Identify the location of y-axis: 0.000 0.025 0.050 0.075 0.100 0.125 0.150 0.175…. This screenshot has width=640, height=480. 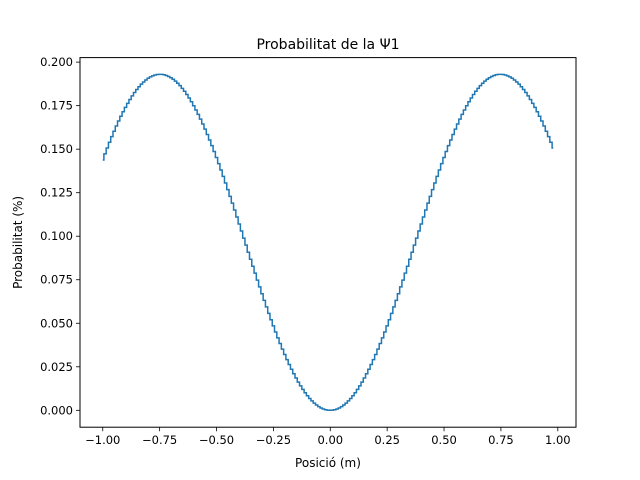
(60, 236).